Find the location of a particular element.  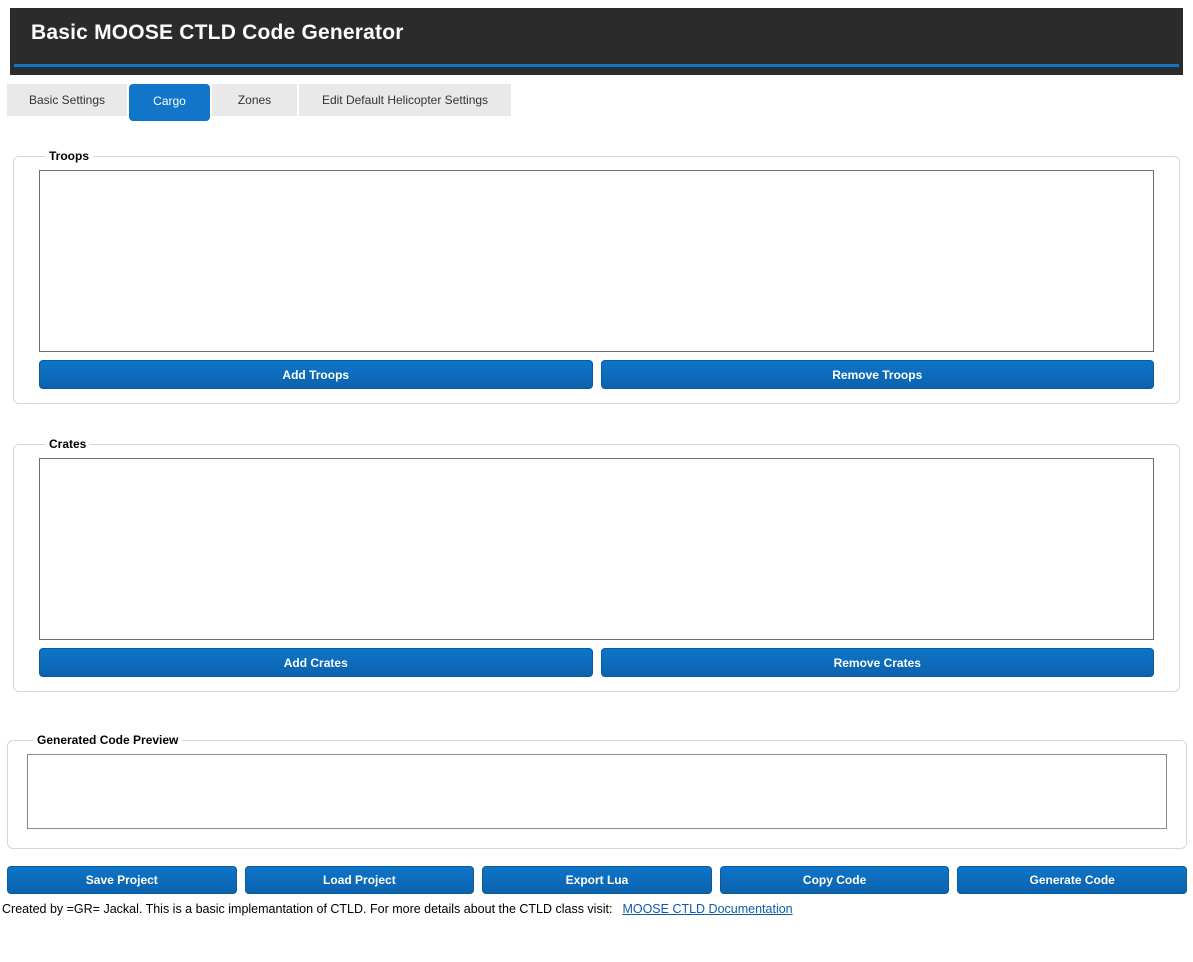

header-accent-rule is located at coordinates (596, 65).